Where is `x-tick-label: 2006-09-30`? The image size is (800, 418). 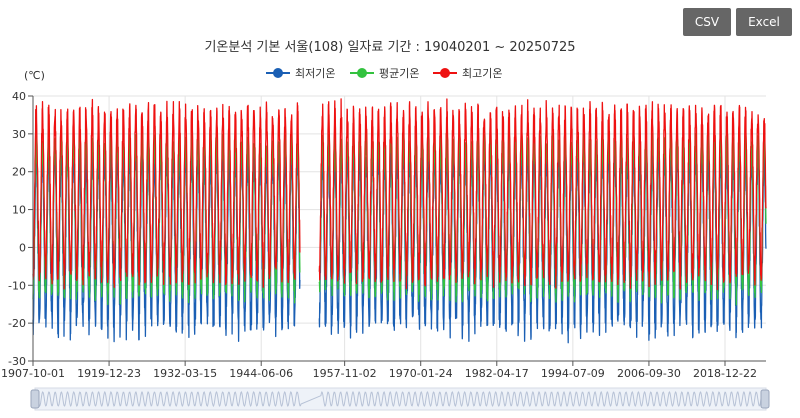 x-tick-label: 2006-09-30 is located at coordinates (649, 373).